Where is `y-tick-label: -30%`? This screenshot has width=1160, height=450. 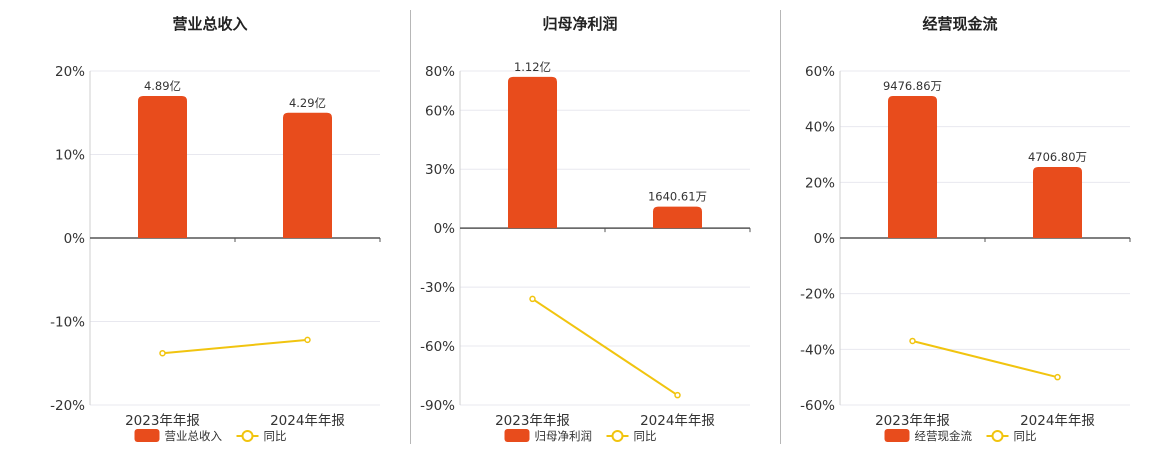 y-tick-label: -30% is located at coordinates (437, 288).